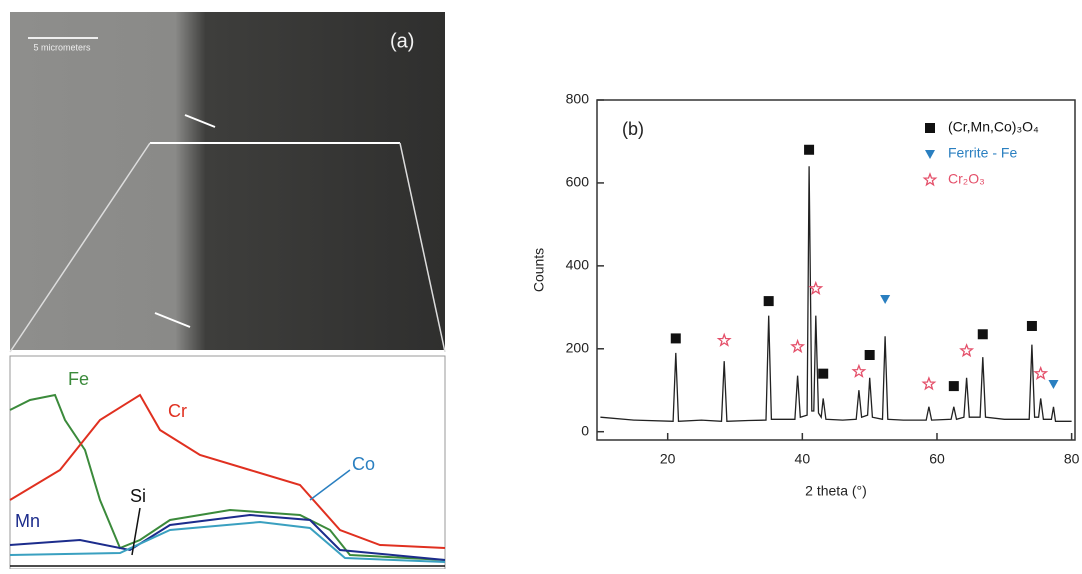 This screenshot has width=1082, height=574. What do you see at coordinates (177, 411) in the screenshot?
I see `element-label: Cr` at bounding box center [177, 411].